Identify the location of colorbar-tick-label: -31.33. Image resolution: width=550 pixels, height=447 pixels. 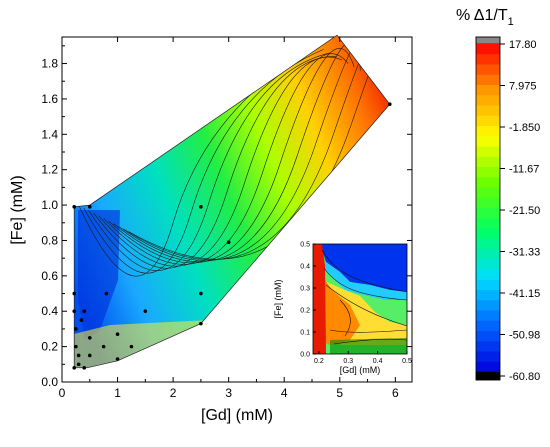
(524, 253).